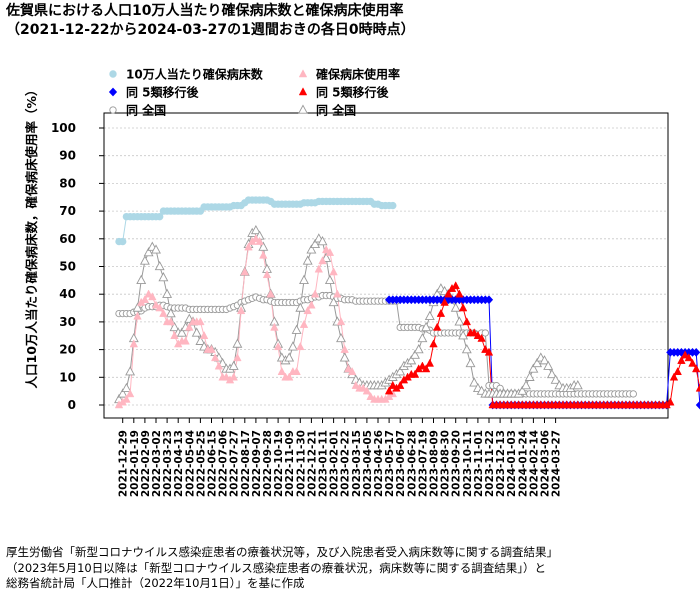 Image resolution: width=700 pixels, height=600 pixels. What do you see at coordinates (67, 377) in the screenshot?
I see `y-tick-label: 10` at bounding box center [67, 377].